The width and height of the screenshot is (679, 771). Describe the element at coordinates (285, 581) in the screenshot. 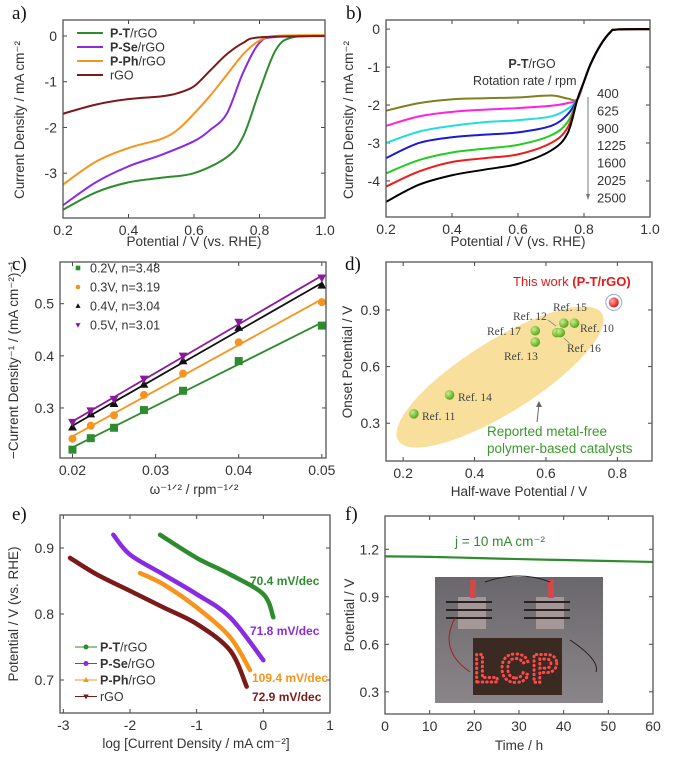

I see `tafel-slope-label: 70.4 mV/dec` at that location.